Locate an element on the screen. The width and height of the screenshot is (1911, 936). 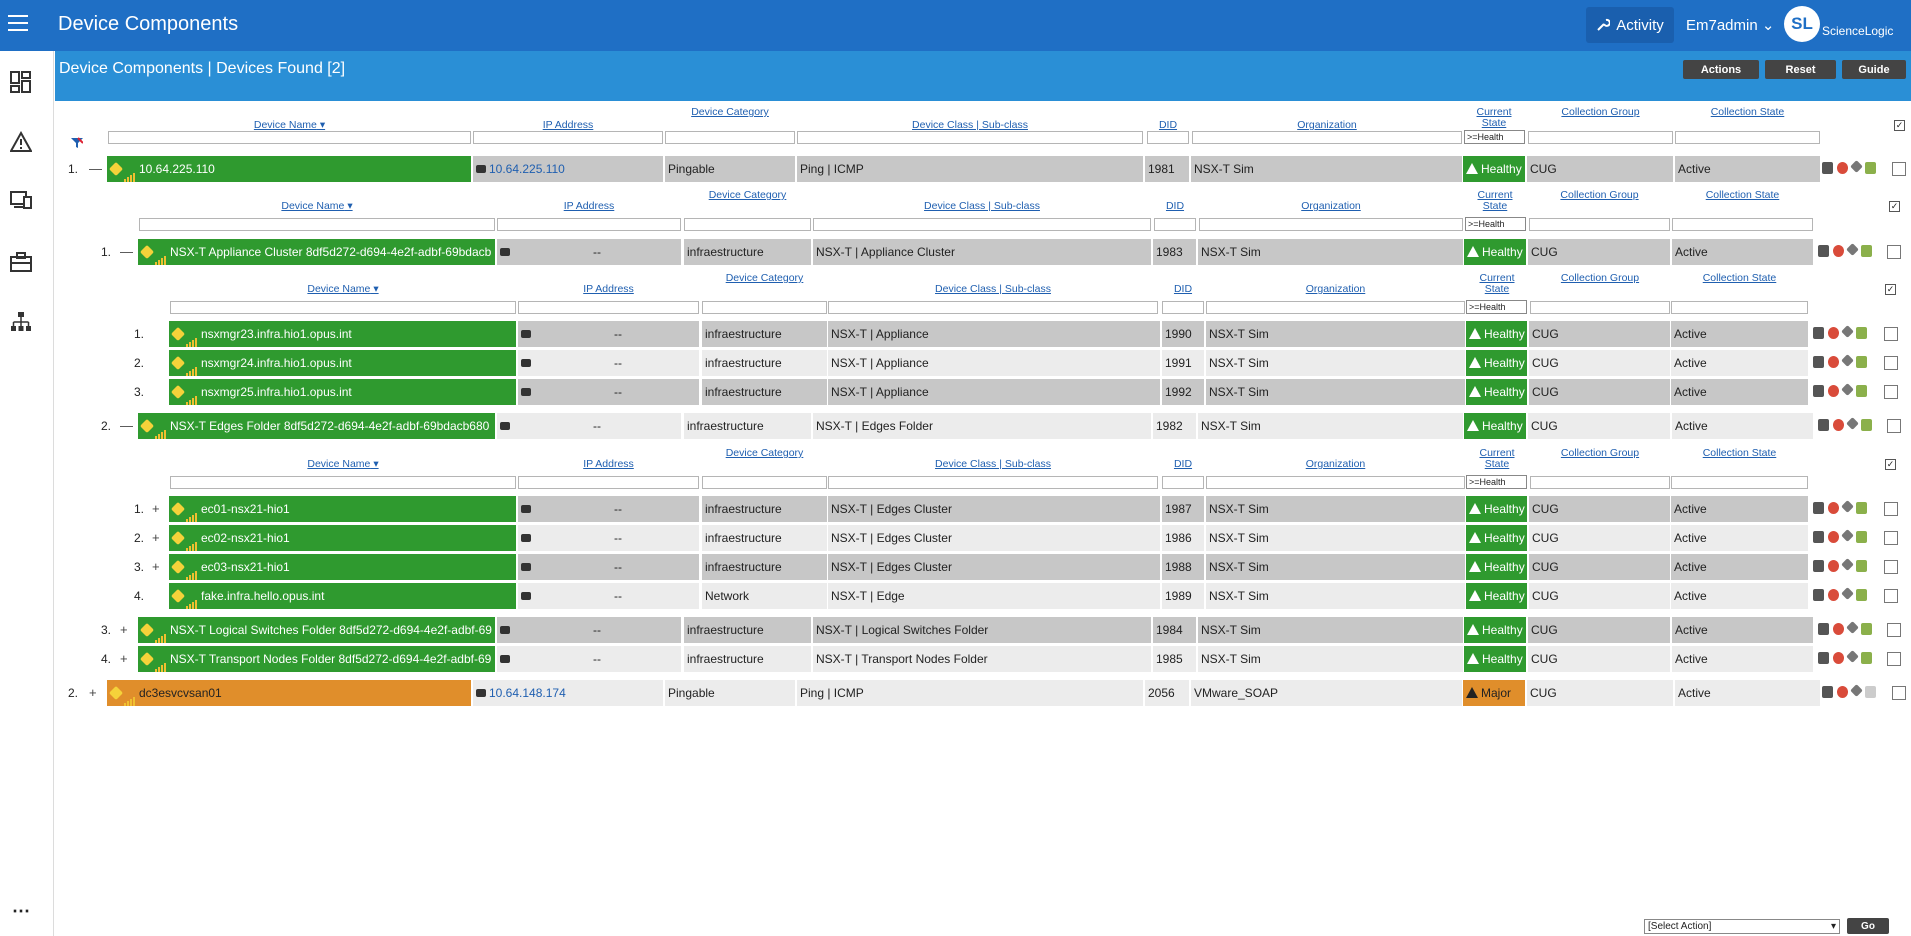
activity-button: Activity is located at coordinates (1630, 25).